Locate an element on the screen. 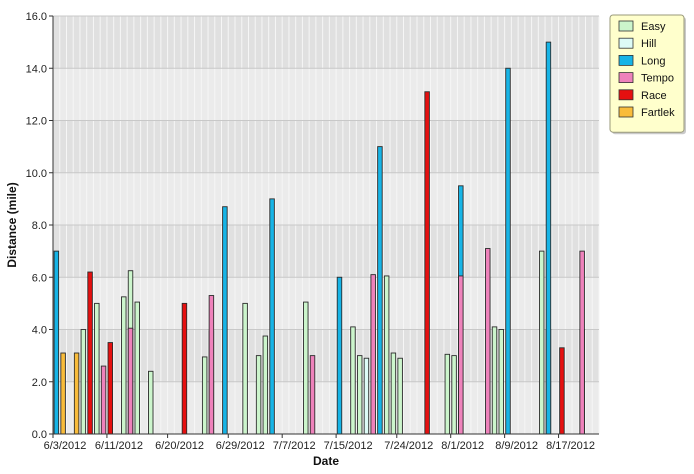 Image resolution: width=694 pixels, height=474 pixels. x-axis-title: Date is located at coordinates (326, 461).